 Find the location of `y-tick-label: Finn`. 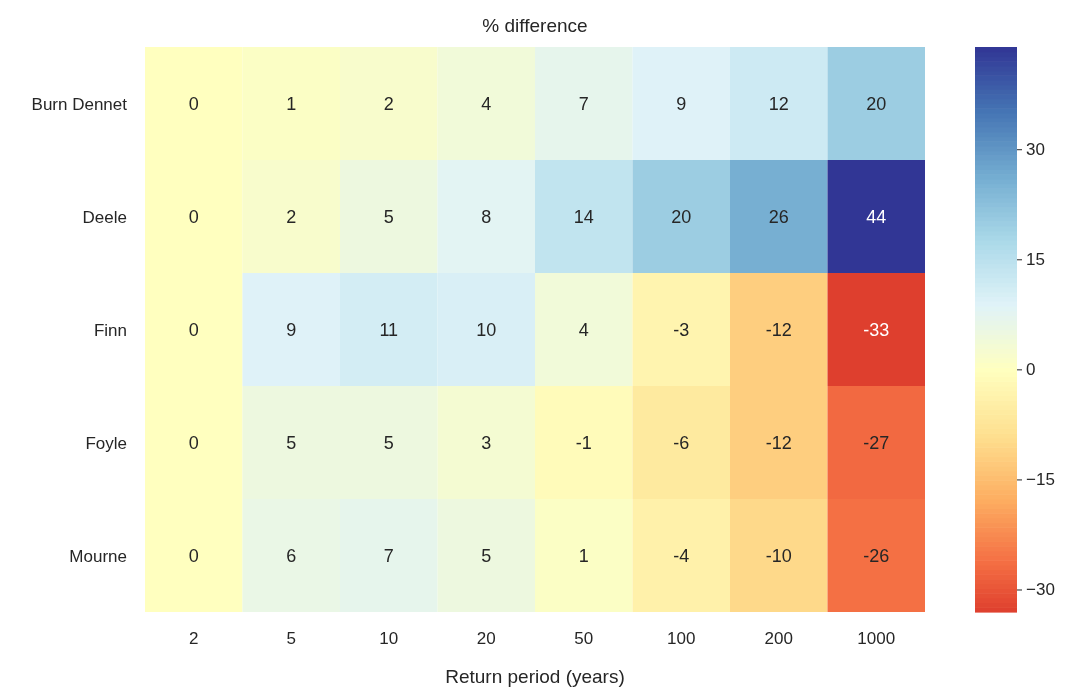

y-tick-label: Finn is located at coordinates (110, 330).